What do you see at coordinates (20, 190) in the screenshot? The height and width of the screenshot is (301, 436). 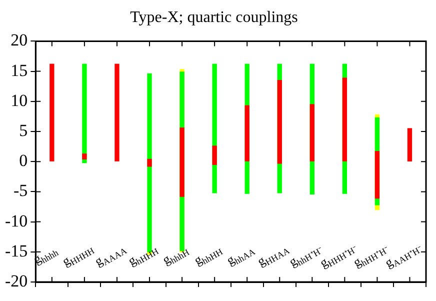 I see `y-tick-label: -5` at bounding box center [20, 190].